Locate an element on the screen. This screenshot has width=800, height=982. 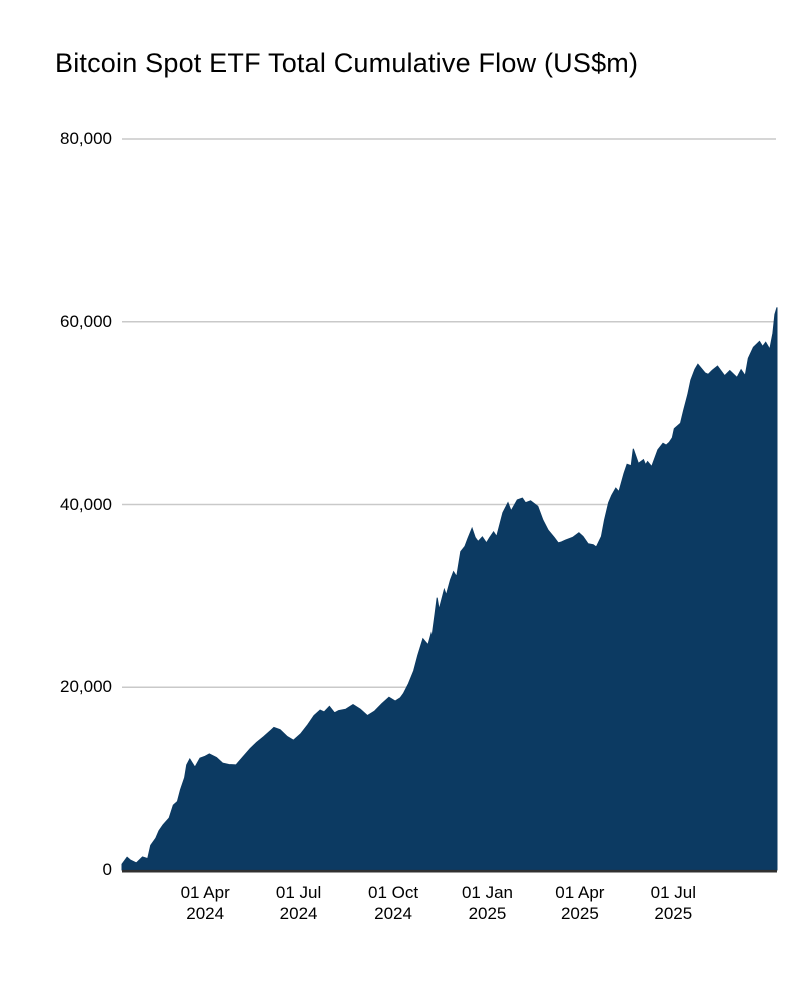
x-axis-label: 01 Jan 2025 is located at coordinates (487, 903).